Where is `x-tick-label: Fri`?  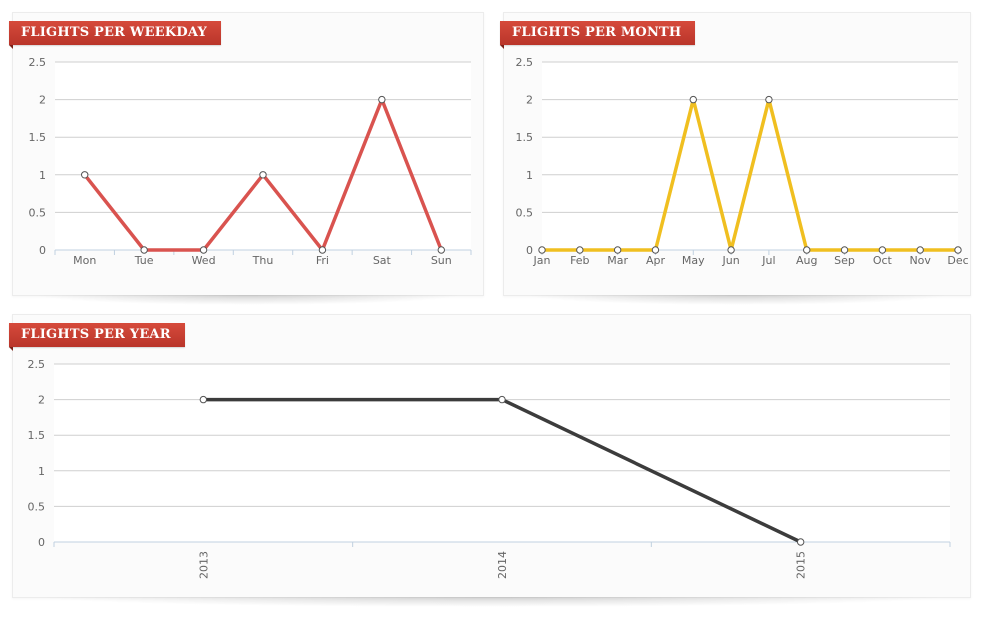 x-tick-label: Fri is located at coordinates (322, 260).